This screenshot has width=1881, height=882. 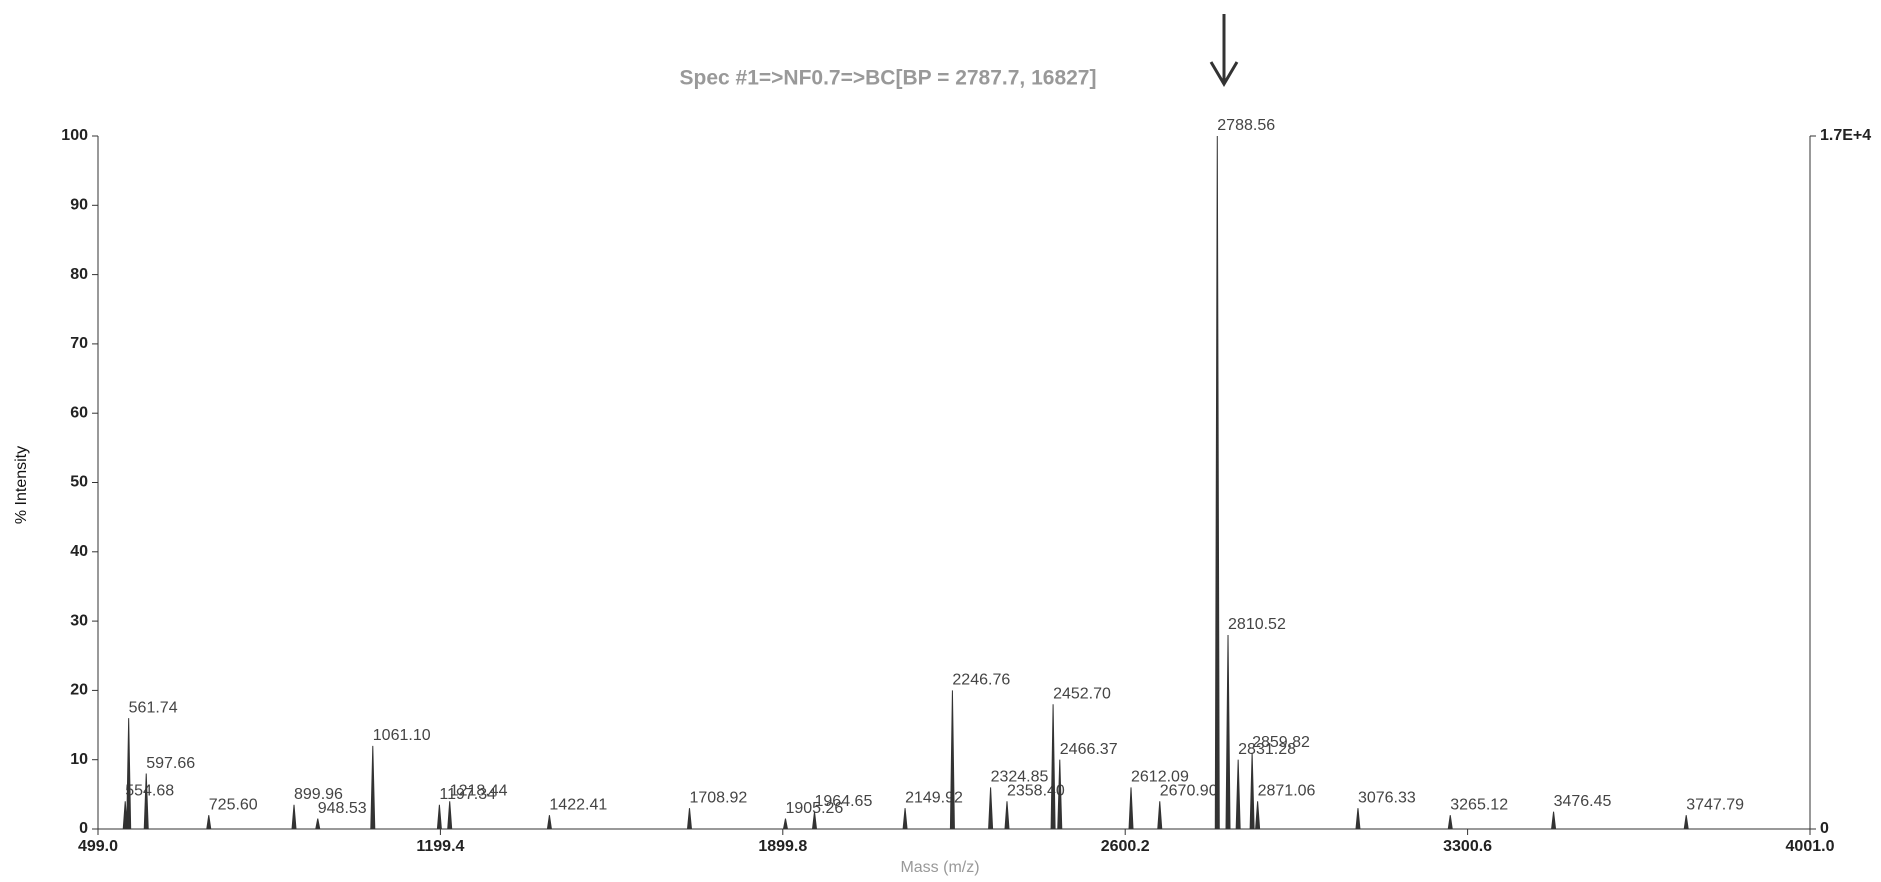 What do you see at coordinates (814, 808) in the screenshot?
I see `peak-label: 1905.26` at bounding box center [814, 808].